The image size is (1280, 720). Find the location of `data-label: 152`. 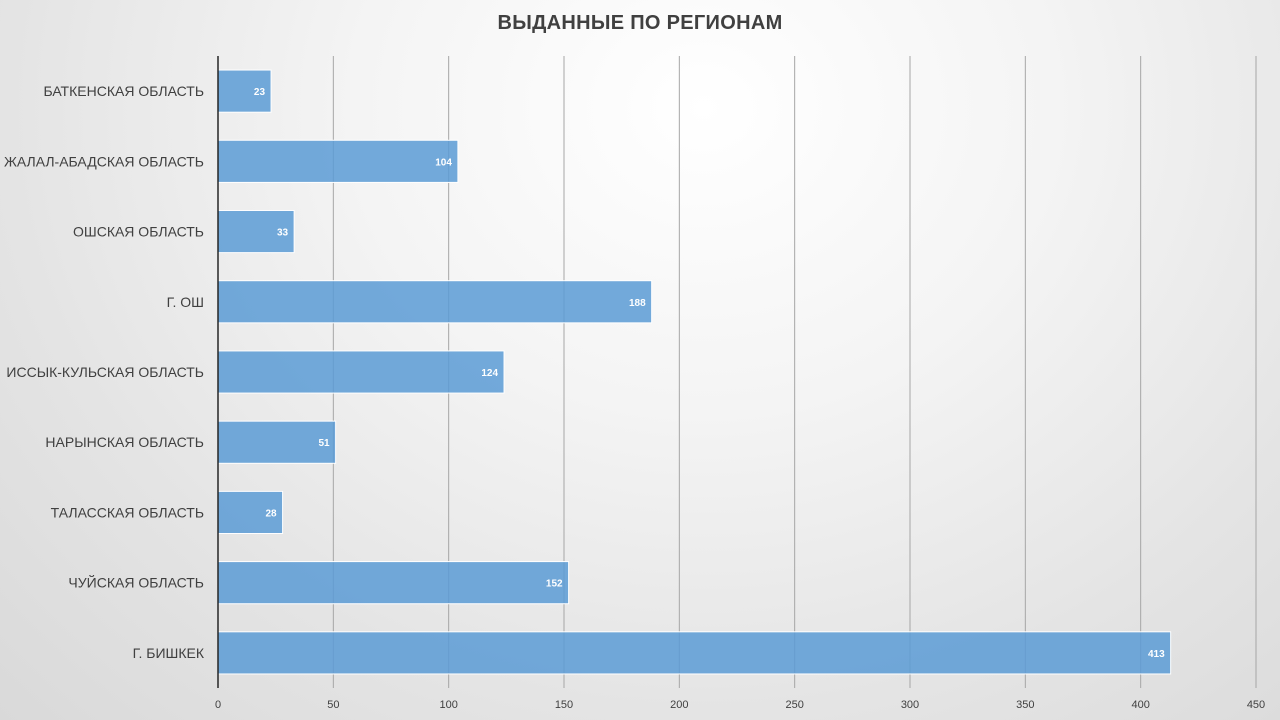

data-label: 152 is located at coordinates (554, 584).